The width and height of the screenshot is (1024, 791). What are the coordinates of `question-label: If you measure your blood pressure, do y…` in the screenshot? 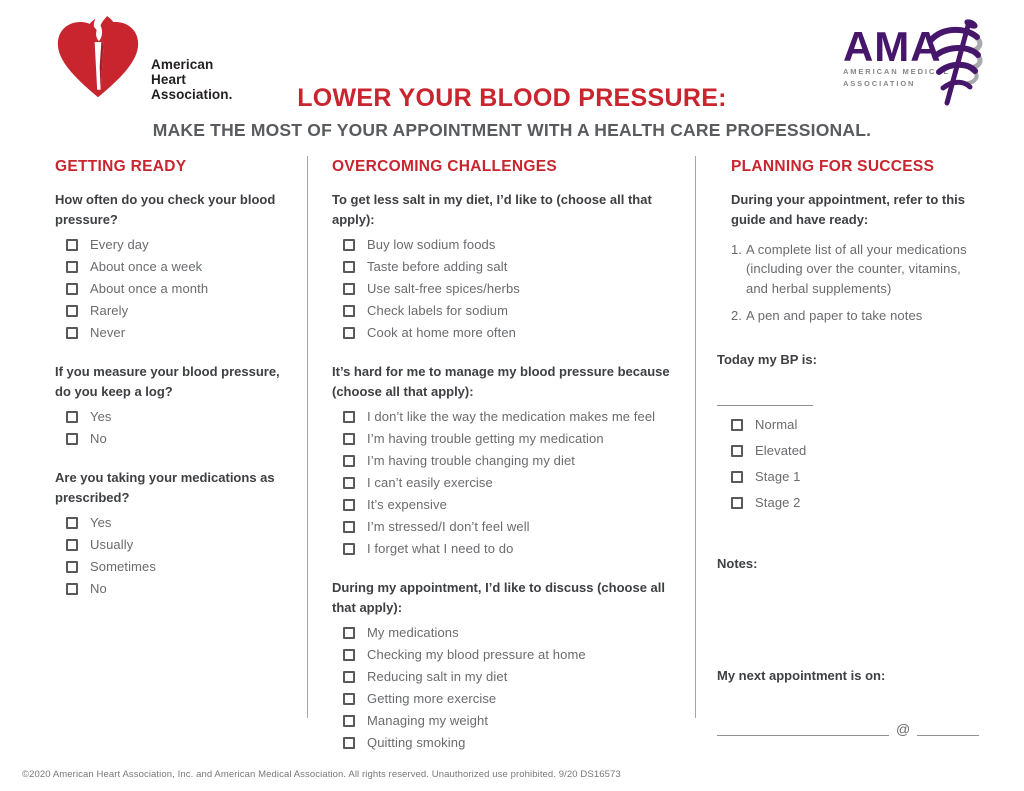 It's located at (167, 381).